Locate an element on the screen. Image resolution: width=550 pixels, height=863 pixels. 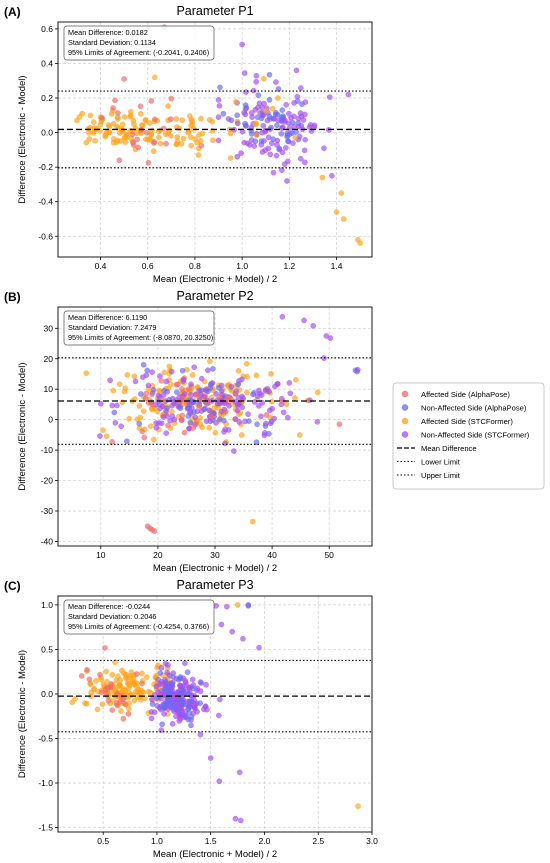
y-axis-label: Difference (Electronic - Model) is located at coordinates (22, 714).